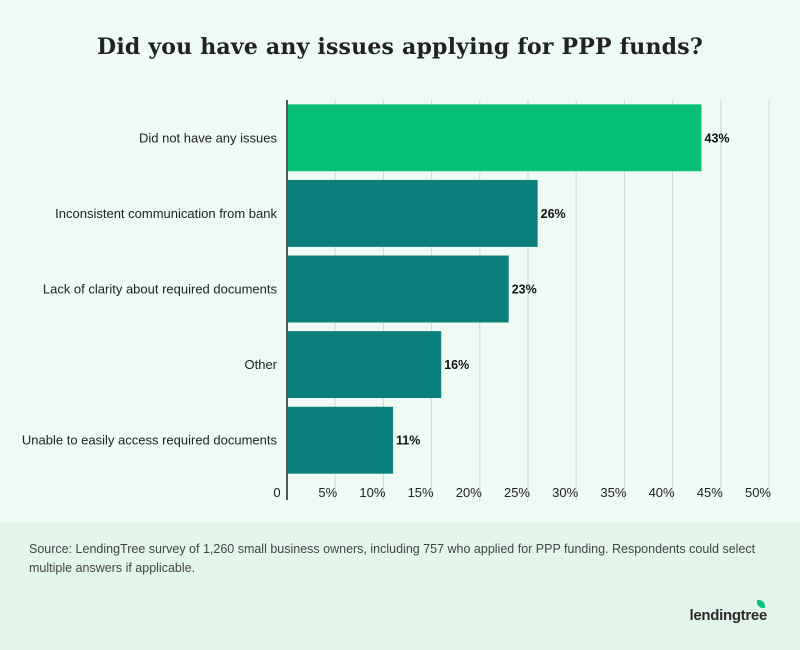 This screenshot has width=800, height=650. Describe the element at coordinates (761, 604) in the screenshot. I see `lendingtree-leaf-icon` at that location.